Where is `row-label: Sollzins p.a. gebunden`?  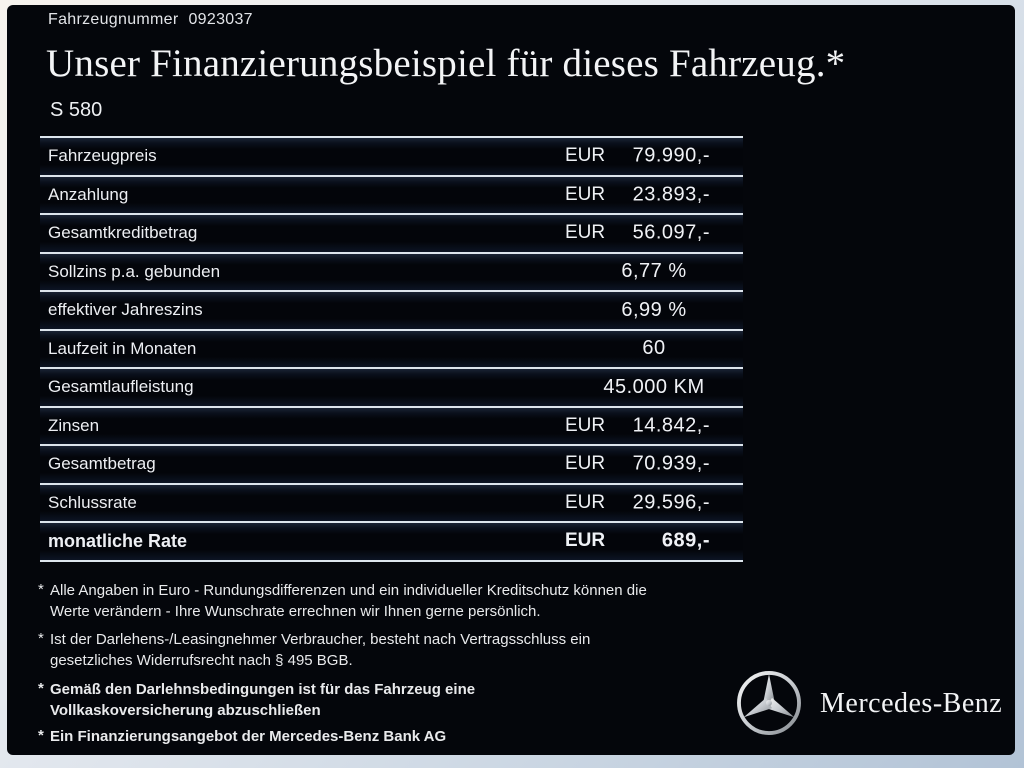
row-label: Sollzins p.a. gebunden is located at coordinates (134, 271).